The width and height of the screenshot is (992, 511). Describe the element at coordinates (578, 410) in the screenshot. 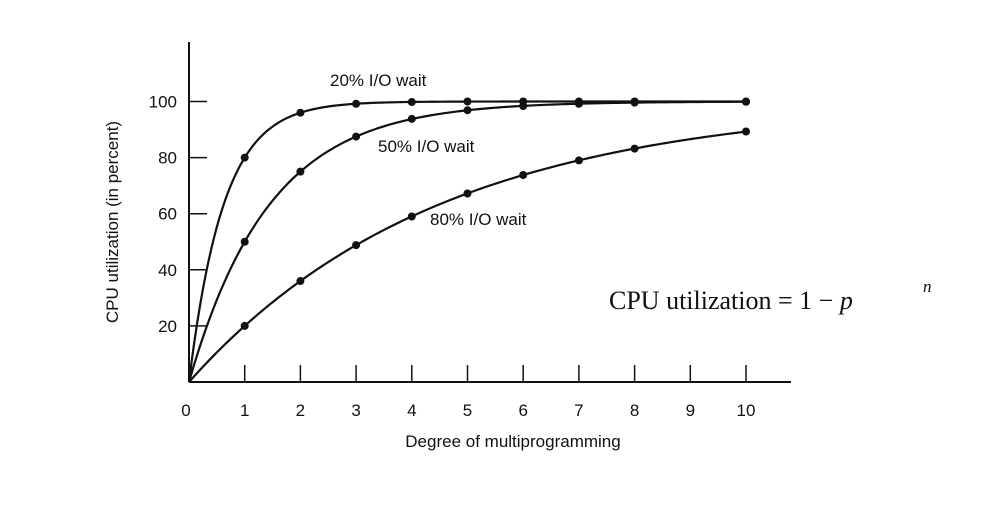

I see `x-tick-label: 7` at that location.